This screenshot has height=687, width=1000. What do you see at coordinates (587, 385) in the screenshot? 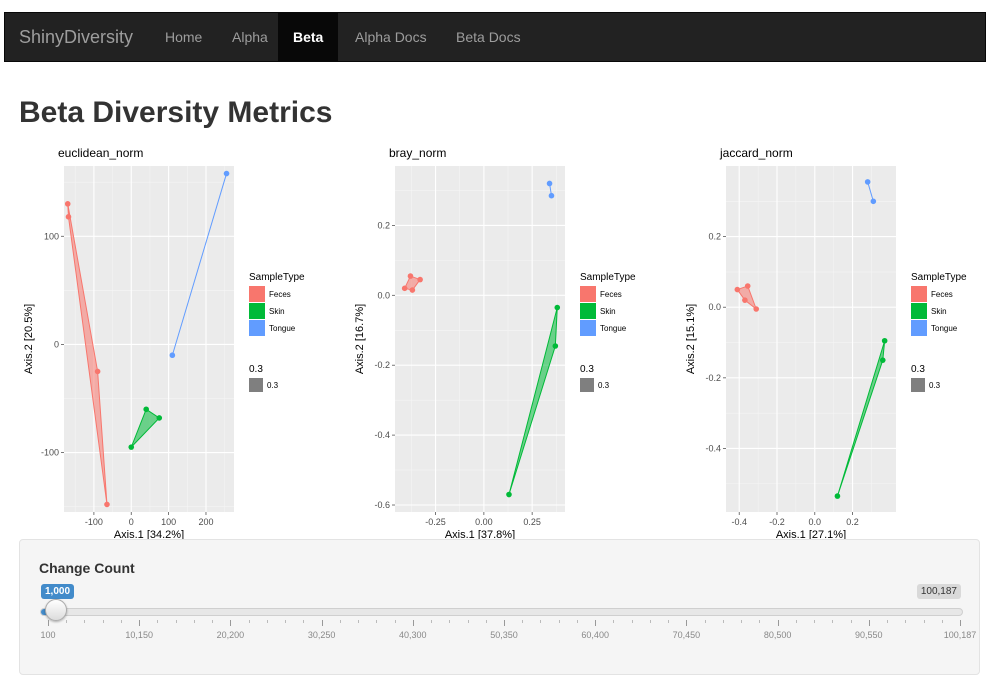
I see `size-legend-key` at bounding box center [587, 385].